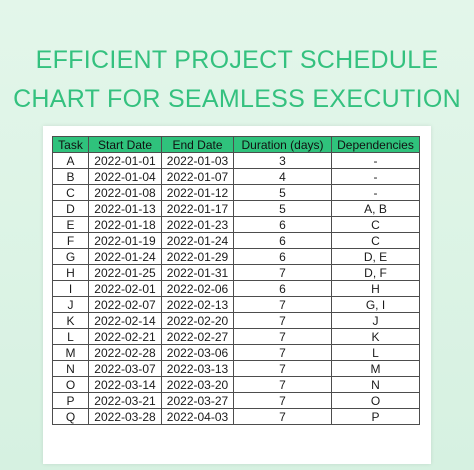  Describe the element at coordinates (237, 99) in the screenshot. I see `page-title-line-2: CHART FOR SEAMLESS EXECUTION` at that location.